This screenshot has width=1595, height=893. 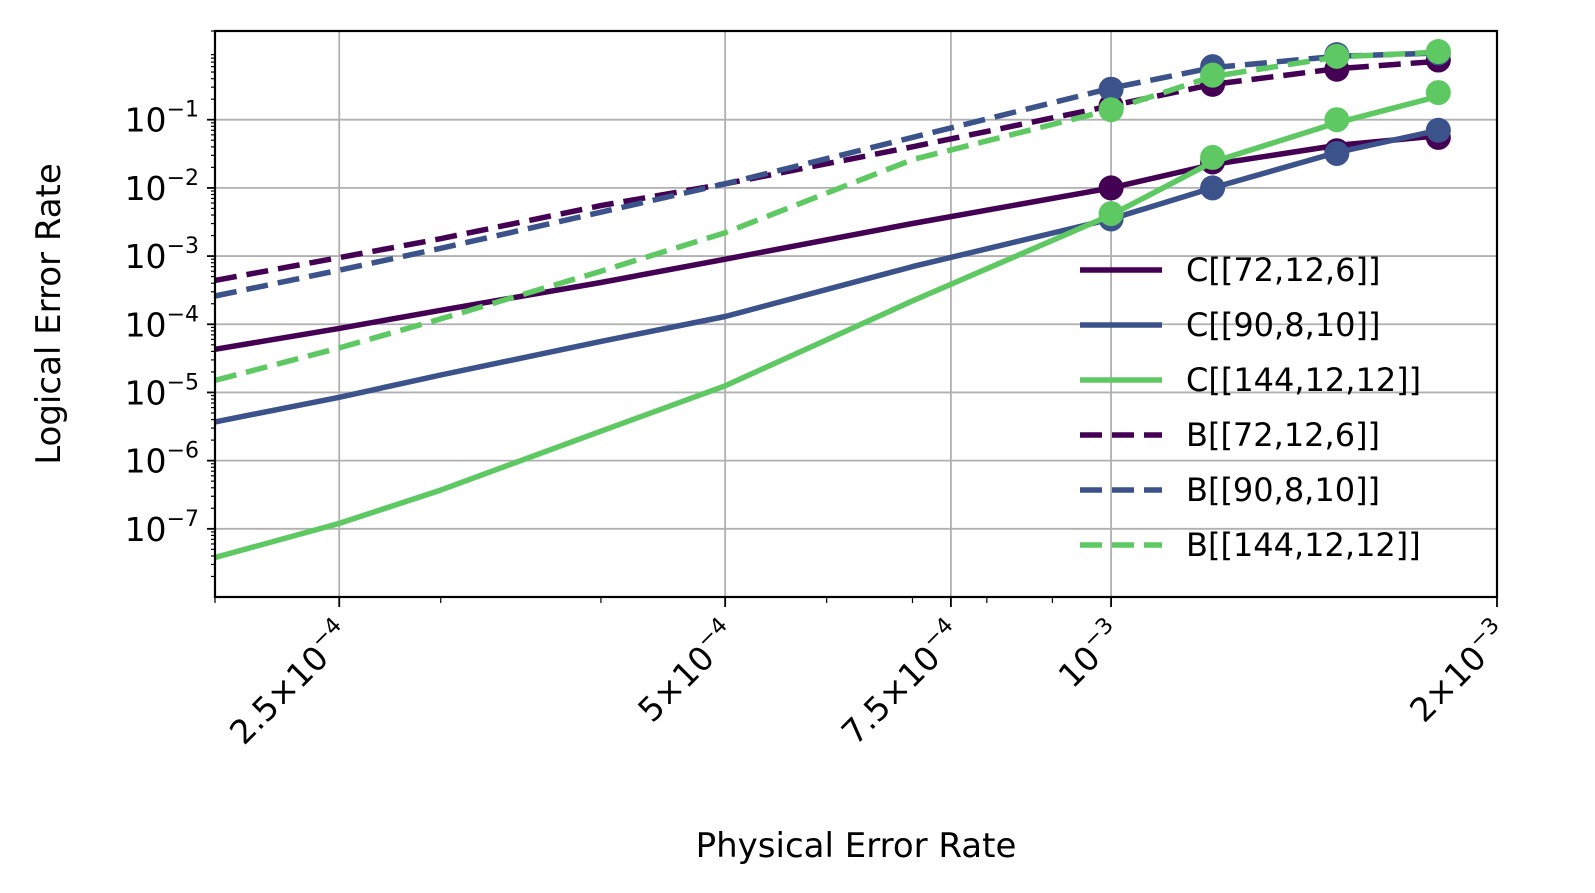 I want to click on x-tick-label: 7.5×10−4, so click(x=901, y=682).